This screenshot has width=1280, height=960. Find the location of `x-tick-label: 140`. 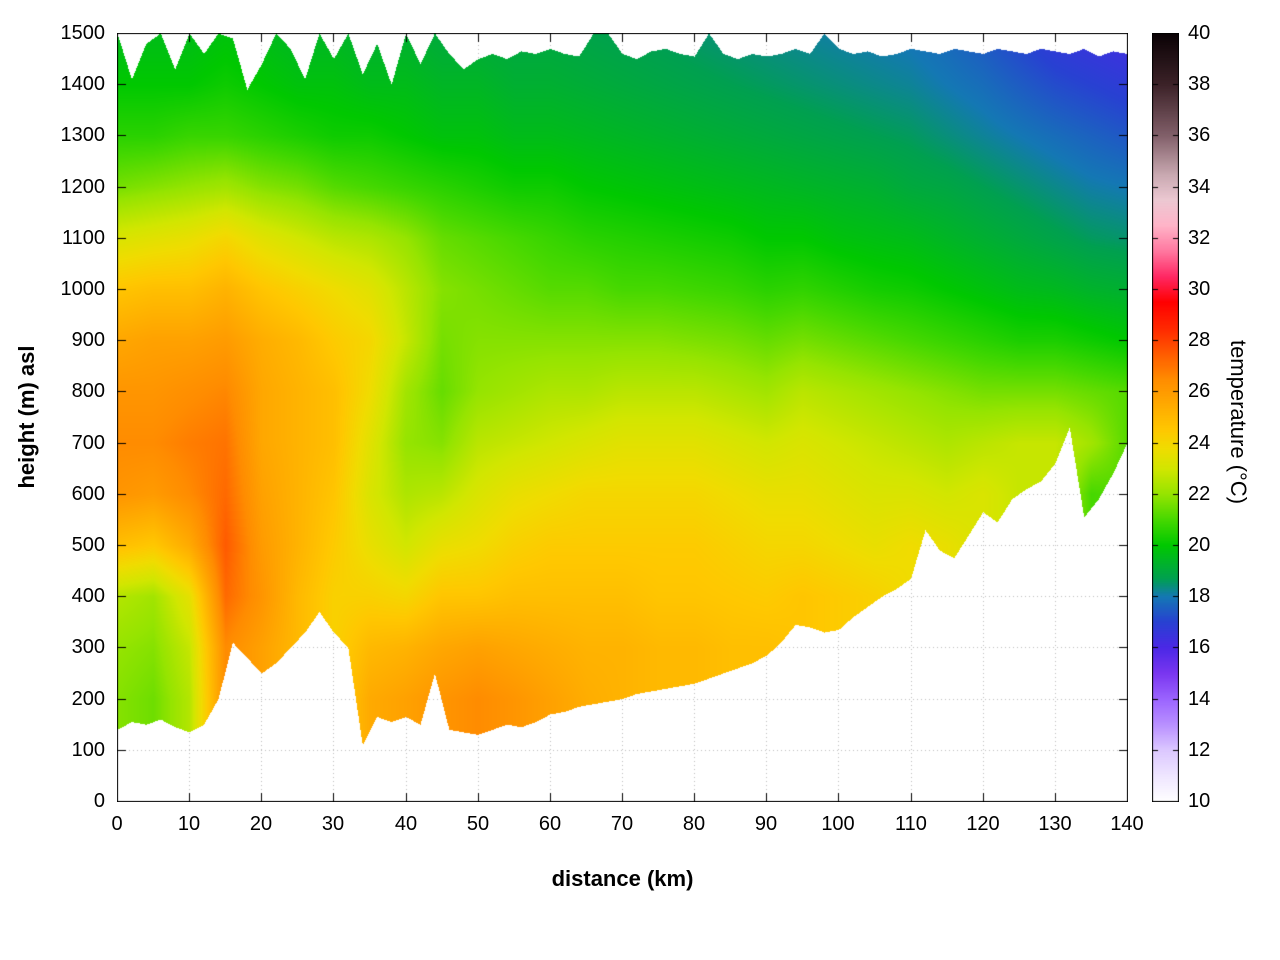

x-tick-label: 140 is located at coordinates (1127, 824).